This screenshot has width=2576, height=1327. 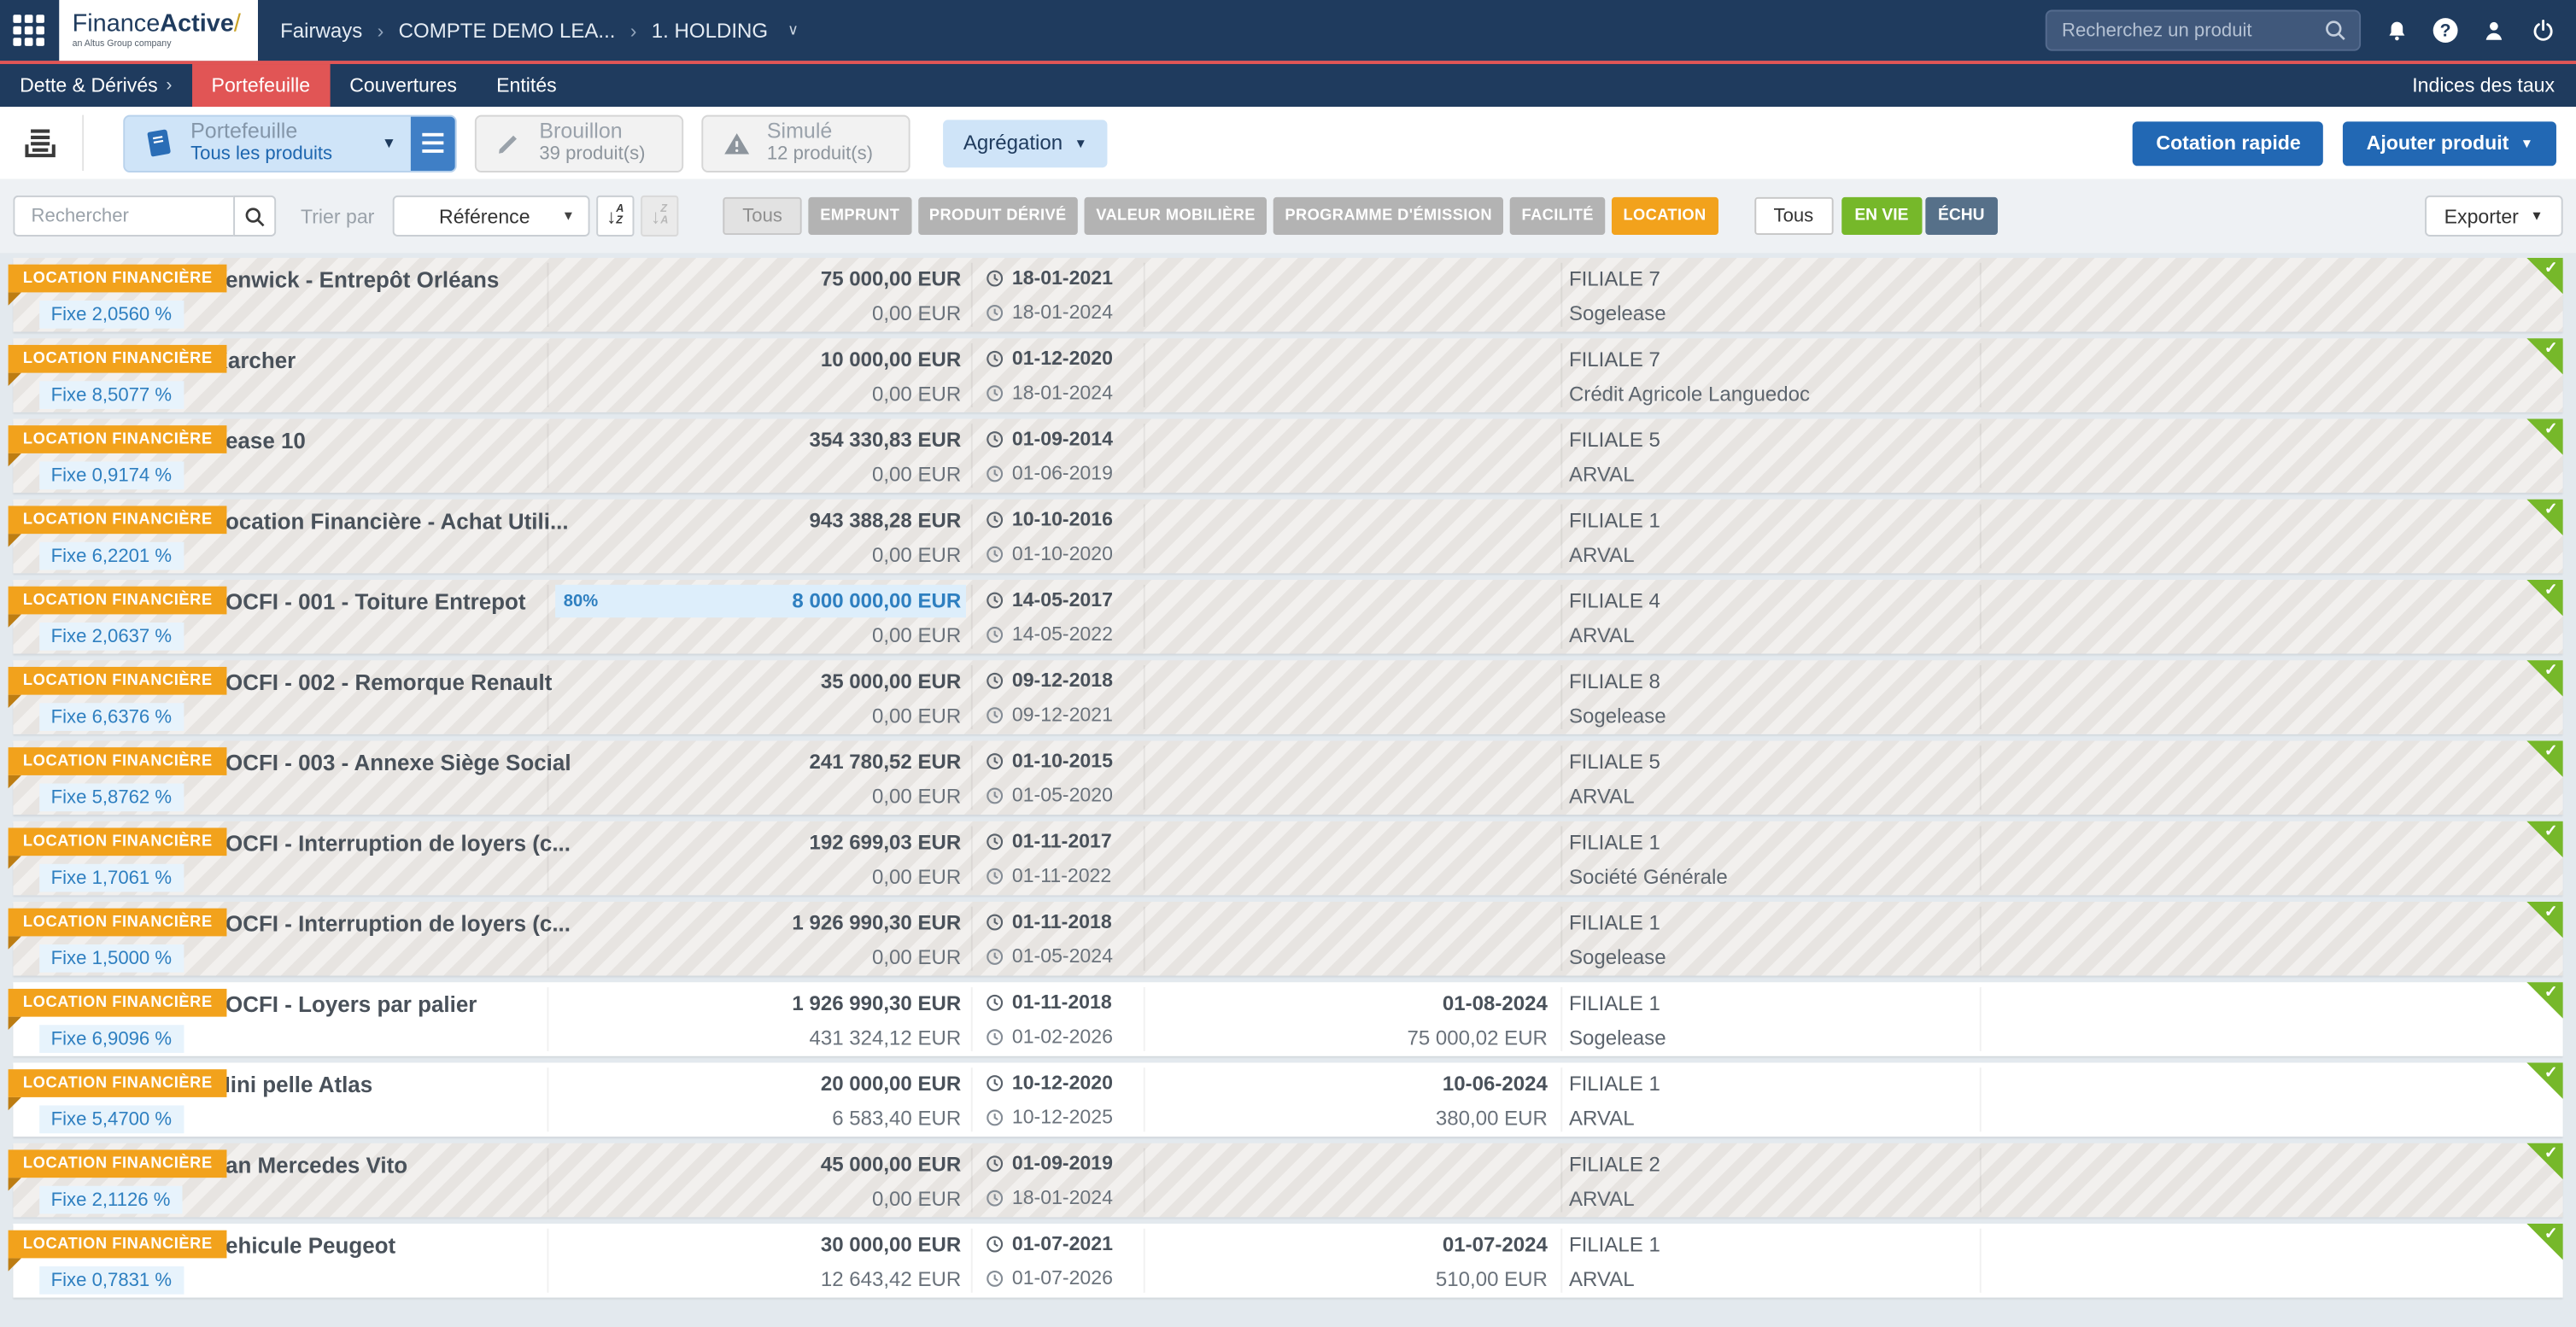 I want to click on breadcrumb-item-fairways: Fairways, so click(x=321, y=31).